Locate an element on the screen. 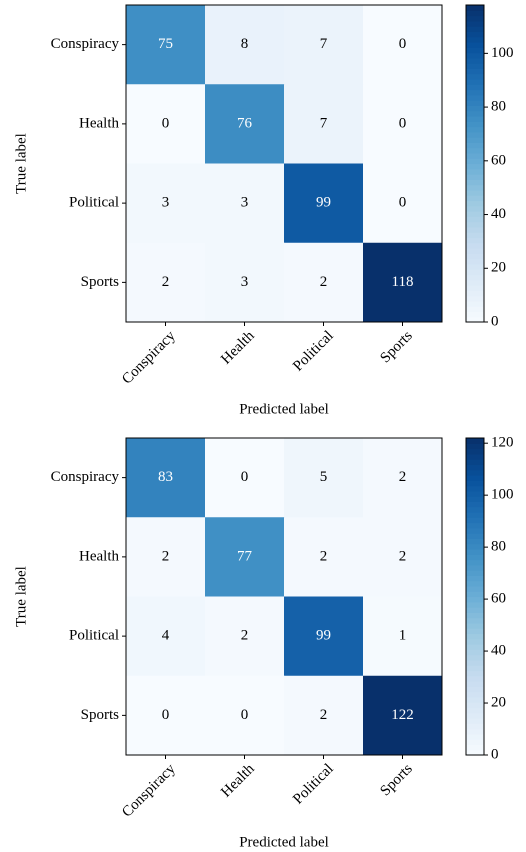 The height and width of the screenshot is (852, 526). cell-label: 76 is located at coordinates (245, 123).